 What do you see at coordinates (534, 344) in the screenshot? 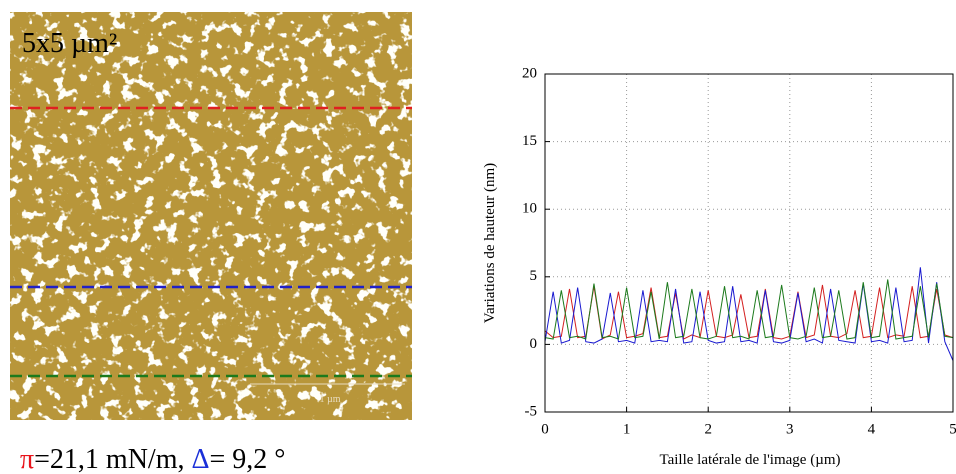
I see `y-tick-label: 0` at bounding box center [534, 344].